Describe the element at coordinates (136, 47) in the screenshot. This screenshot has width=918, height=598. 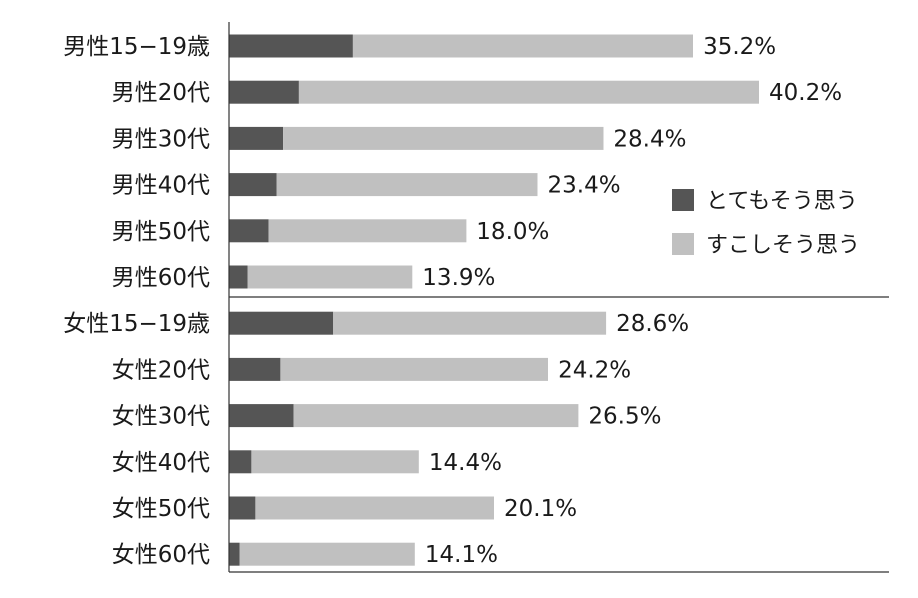
I see `category-label: 男性15−19歳` at that location.